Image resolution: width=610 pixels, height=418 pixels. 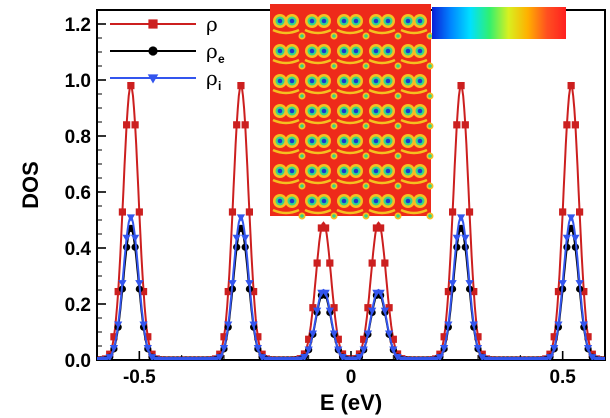 I want to click on x-axis-label: E (eV), so click(x=351, y=402).